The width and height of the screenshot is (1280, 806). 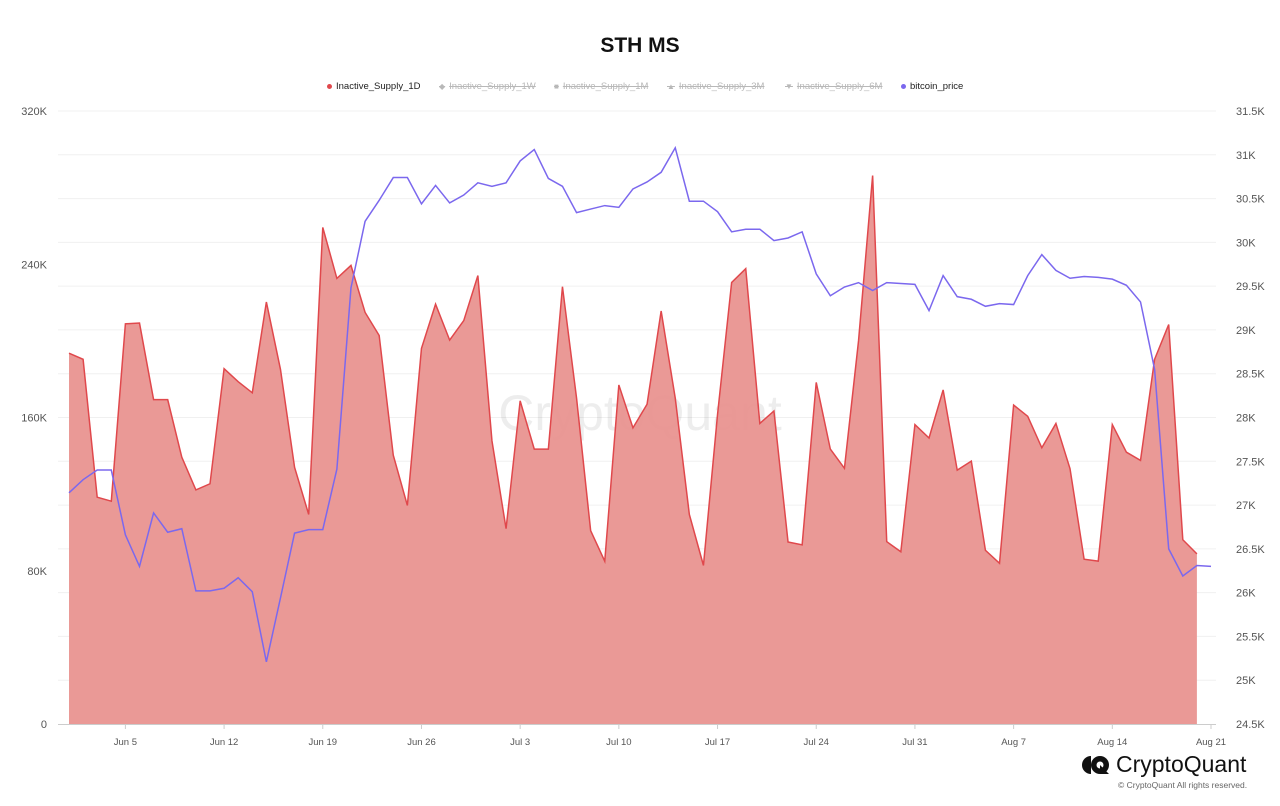 I want to click on left-axis-tick-label: 240K, so click(x=34, y=265).